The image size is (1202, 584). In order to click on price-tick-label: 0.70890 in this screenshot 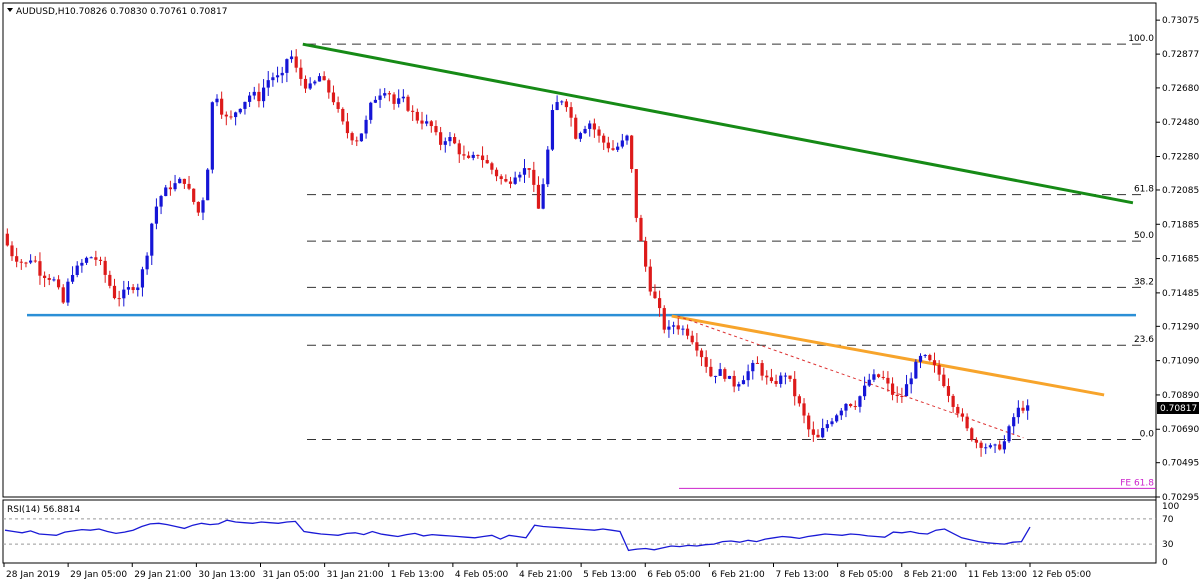, I will do `click(1180, 396)`.